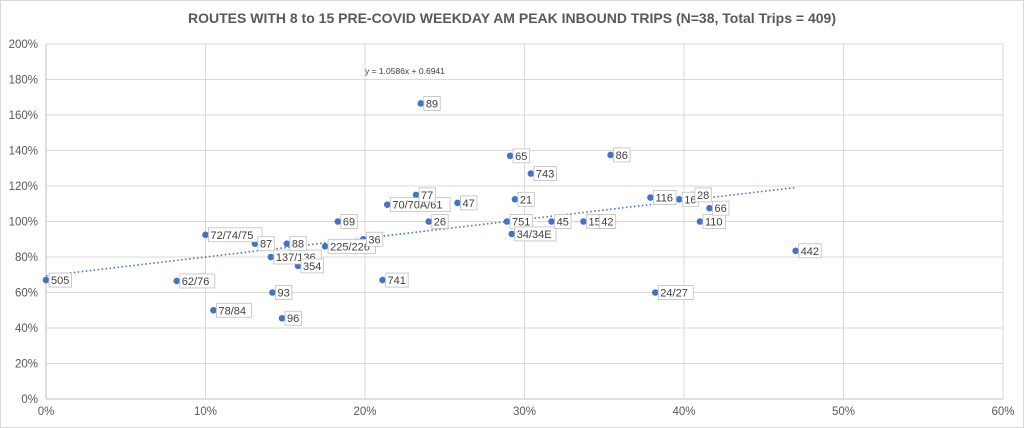 This screenshot has height=428, width=1024. I want to click on data-label: 93, so click(283, 294).